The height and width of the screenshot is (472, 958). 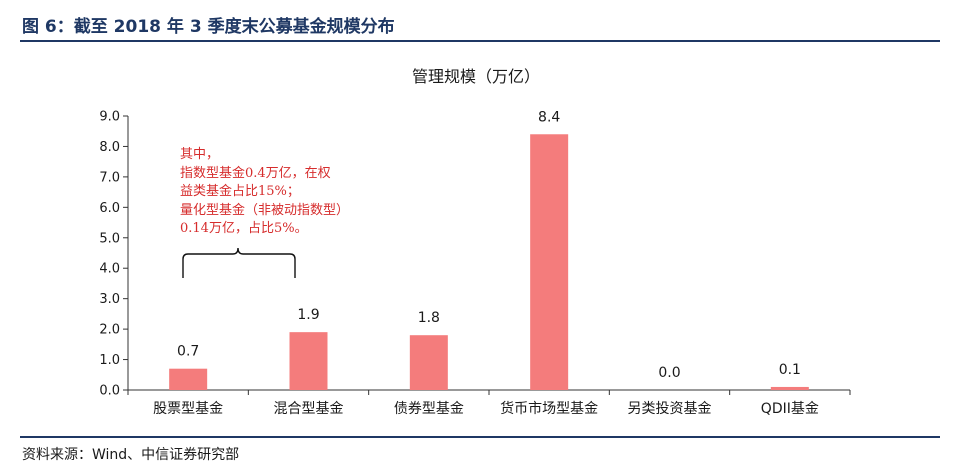 I want to click on source-note: 资料来源：Wind、中信证券研究部, so click(x=131, y=455).